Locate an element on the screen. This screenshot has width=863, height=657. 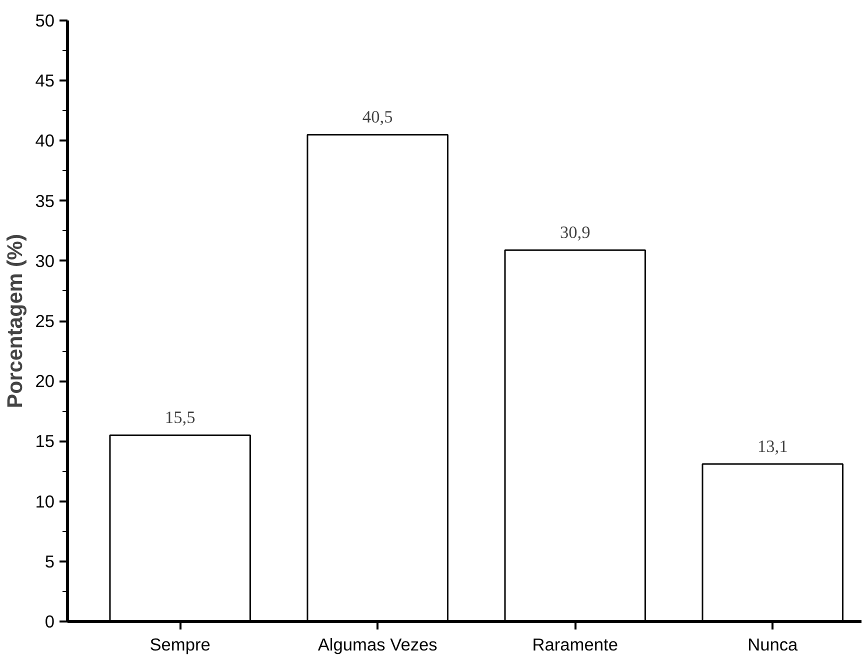
x-tick-label: Sempre is located at coordinates (180, 644).